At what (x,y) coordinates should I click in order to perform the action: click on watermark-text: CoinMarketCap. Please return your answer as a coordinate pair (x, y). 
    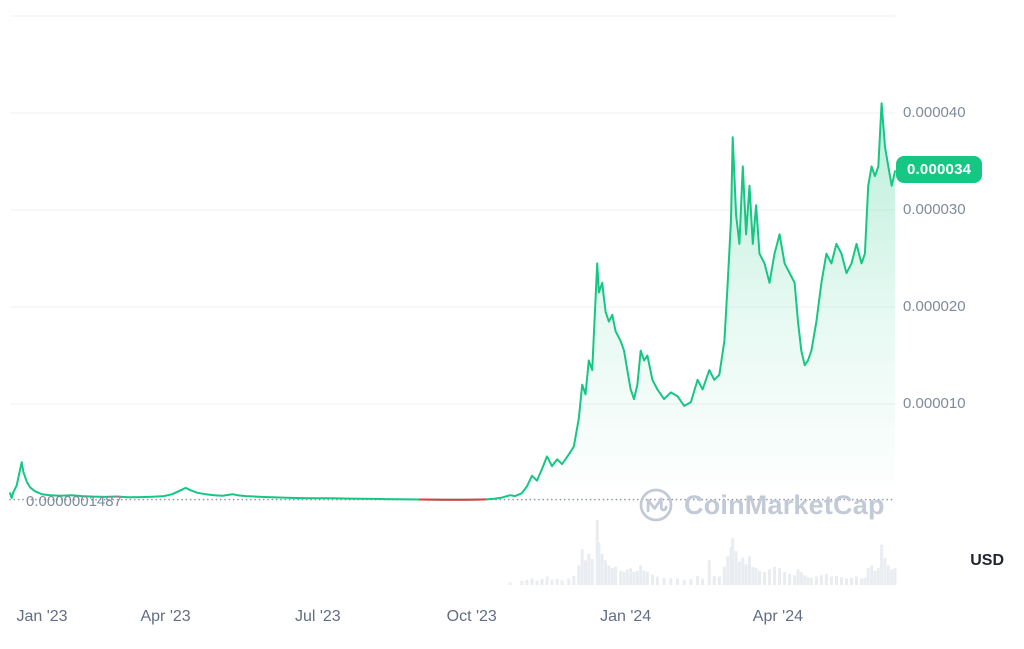
    Looking at the image, I should click on (784, 504).